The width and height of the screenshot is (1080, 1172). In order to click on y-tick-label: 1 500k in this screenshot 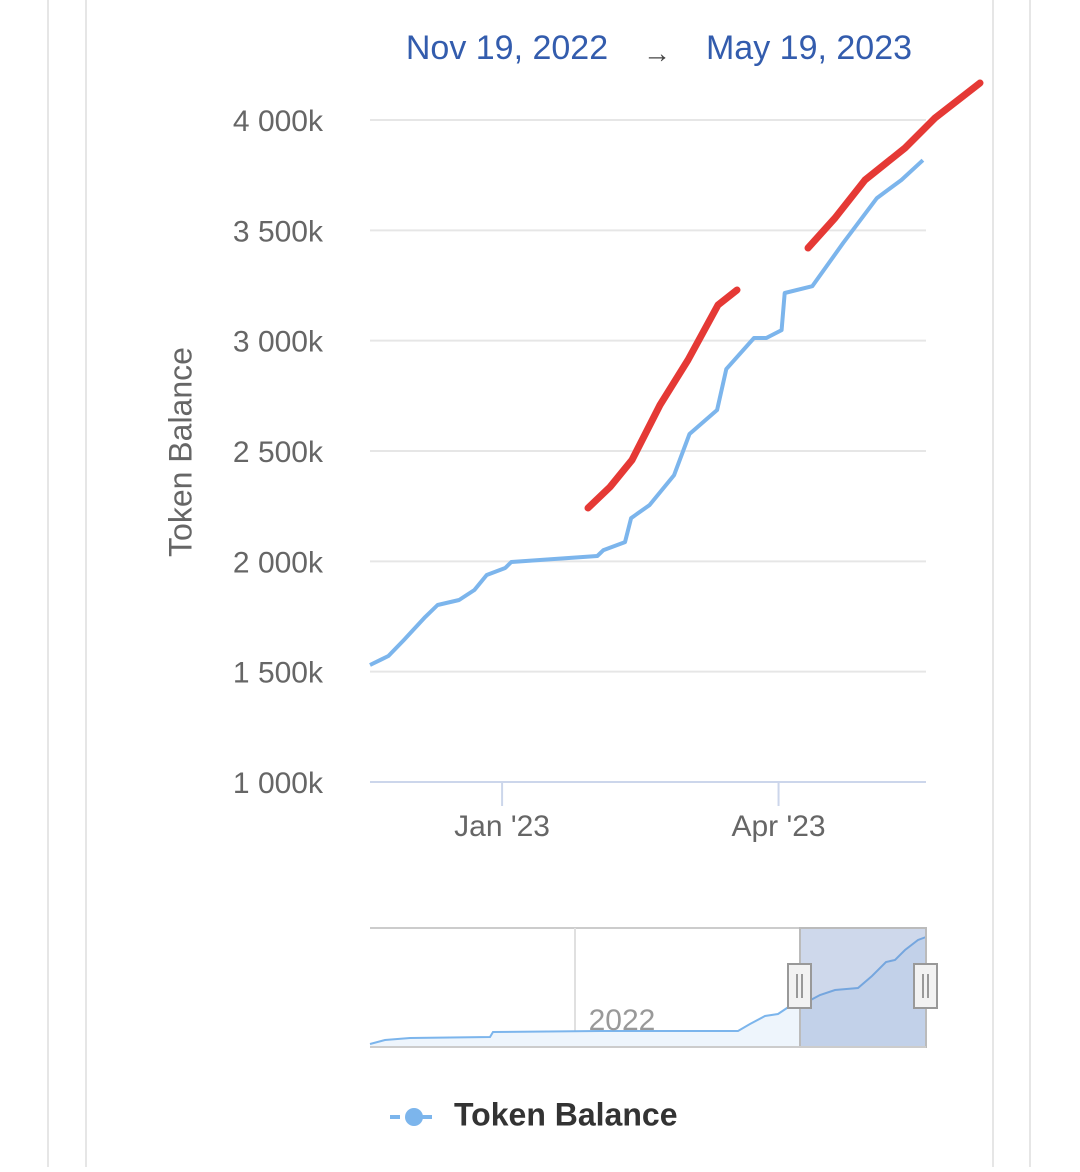, I will do `click(278, 673)`.